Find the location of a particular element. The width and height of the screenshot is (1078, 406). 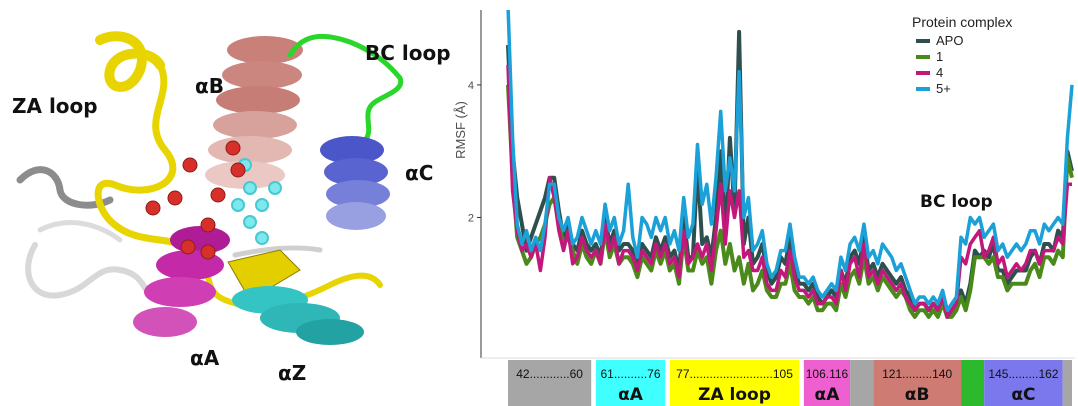

legend-label: 1 is located at coordinates (939, 56).